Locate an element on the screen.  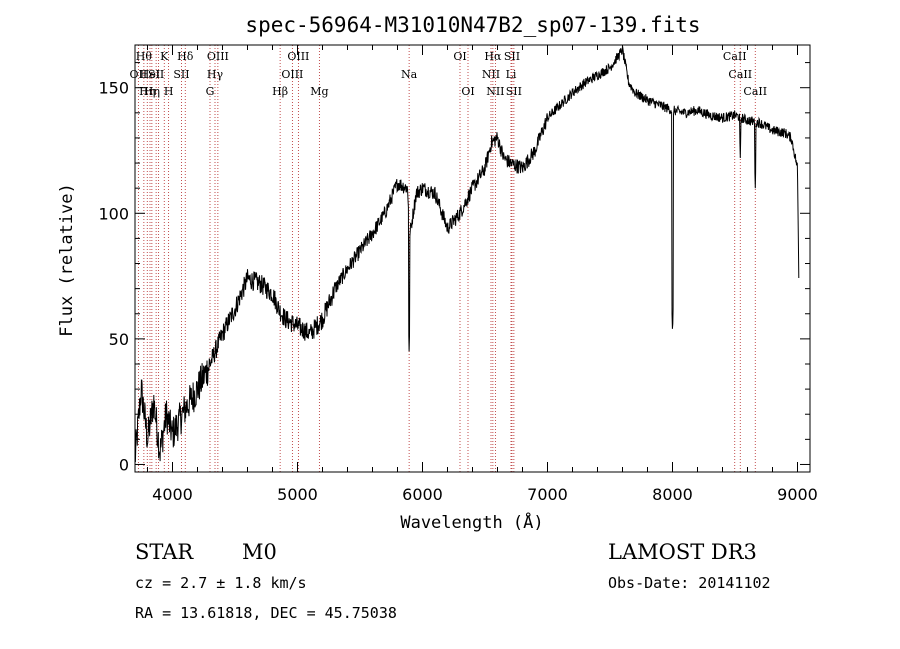
x-tick-label: 7000 is located at coordinates (547, 494).